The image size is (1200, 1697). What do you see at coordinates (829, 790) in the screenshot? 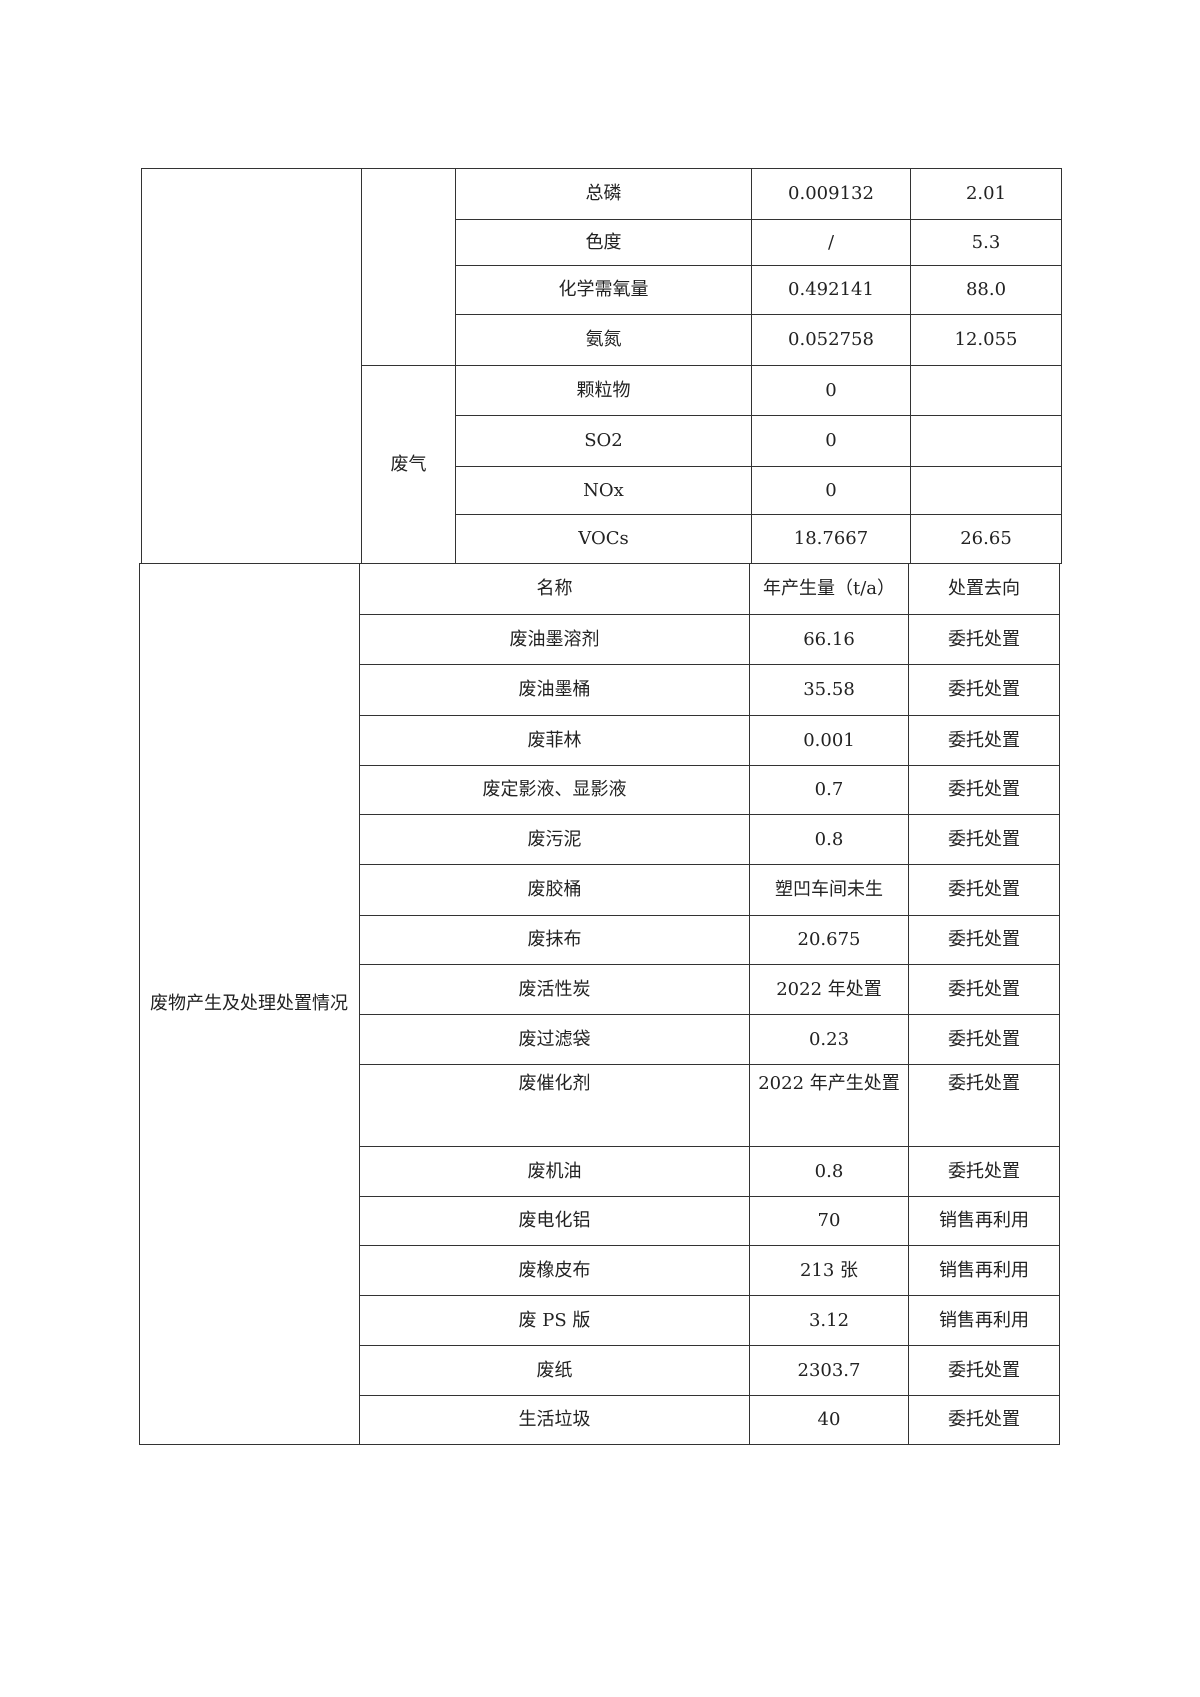
I see `waste-amount: 0.7` at bounding box center [829, 790].